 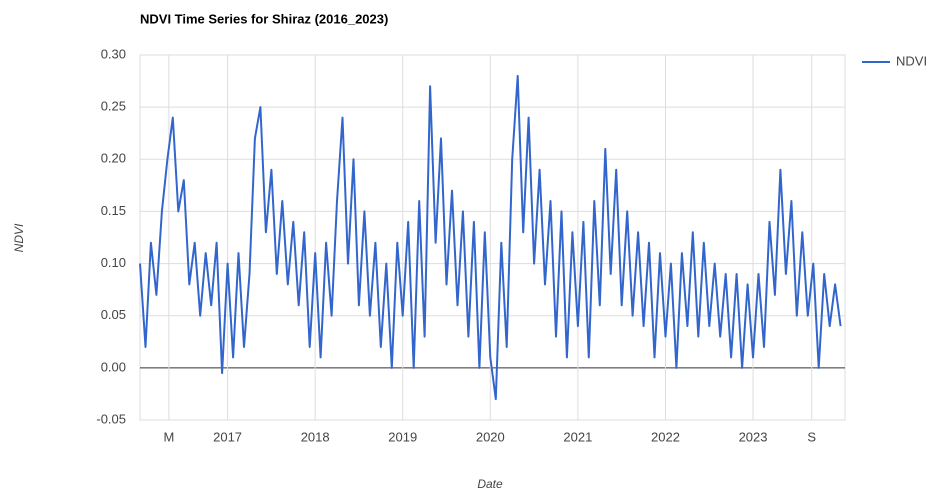 What do you see at coordinates (811, 436) in the screenshot?
I see `x-tick-label: S` at bounding box center [811, 436].